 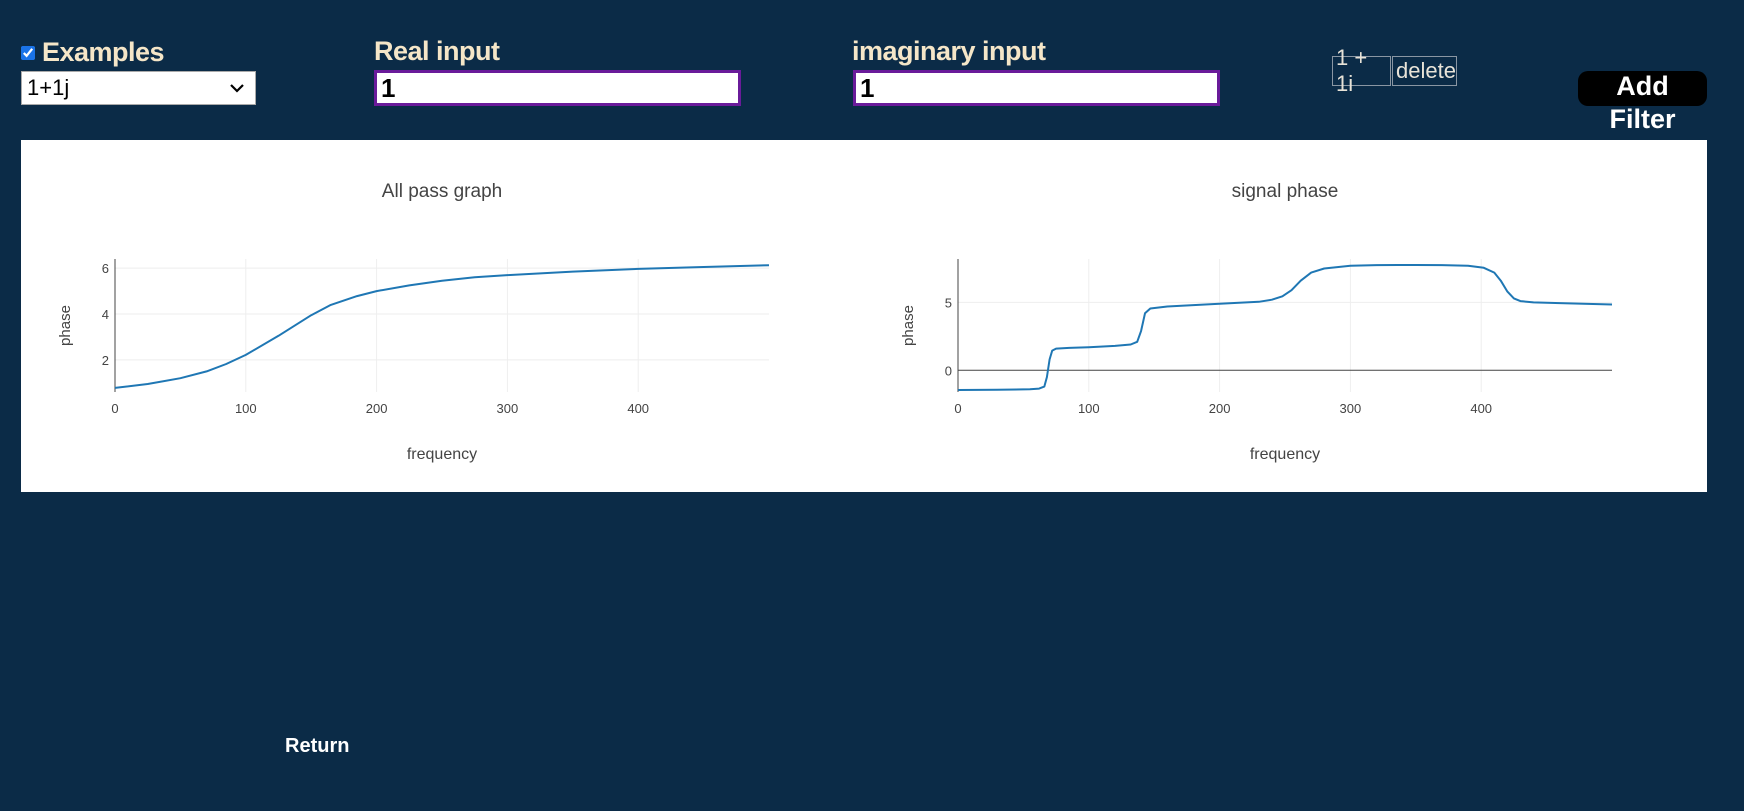 What do you see at coordinates (138, 88) in the screenshot?
I see `examples-dropdown: 1+1j` at bounding box center [138, 88].